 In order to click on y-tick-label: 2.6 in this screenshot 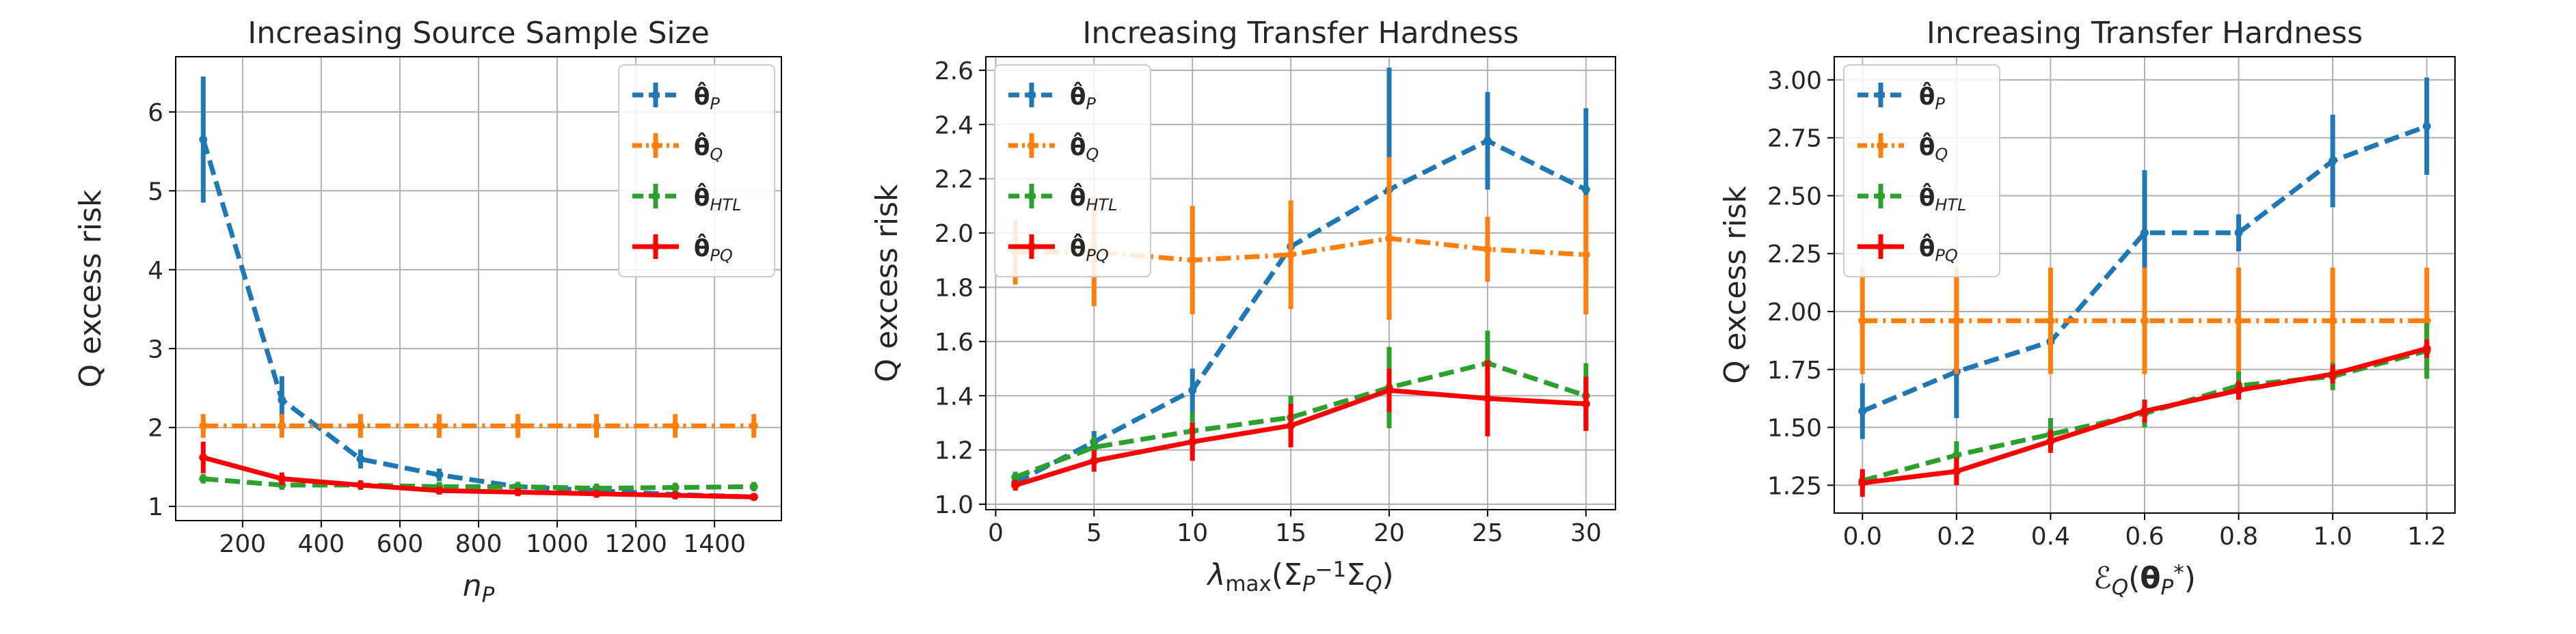, I will do `click(954, 71)`.